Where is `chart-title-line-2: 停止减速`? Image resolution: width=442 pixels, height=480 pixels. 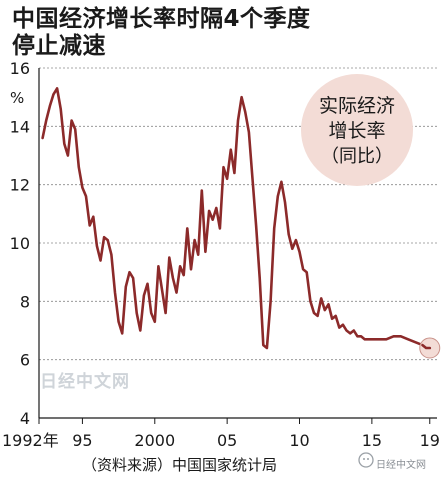
chart-title-line-2: 停止减速 is located at coordinates (59, 46).